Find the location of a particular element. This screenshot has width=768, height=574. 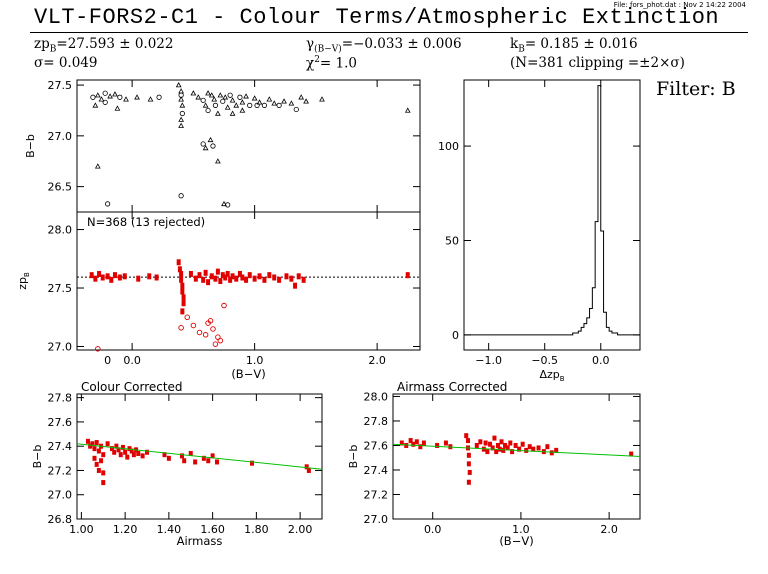

colour-corrected-fit-line is located at coordinates (199, 456).